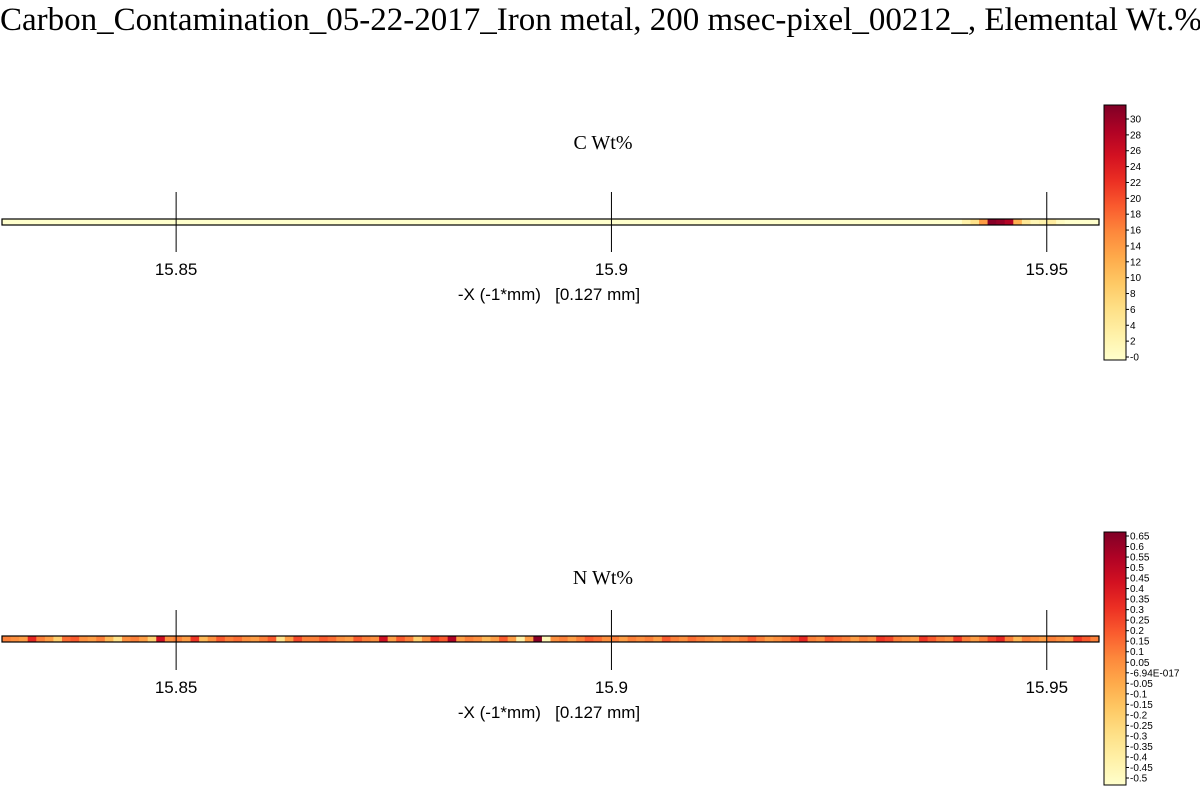 The image size is (1200, 790). I want to click on colorbar-tick-label: 18, so click(1136, 215).